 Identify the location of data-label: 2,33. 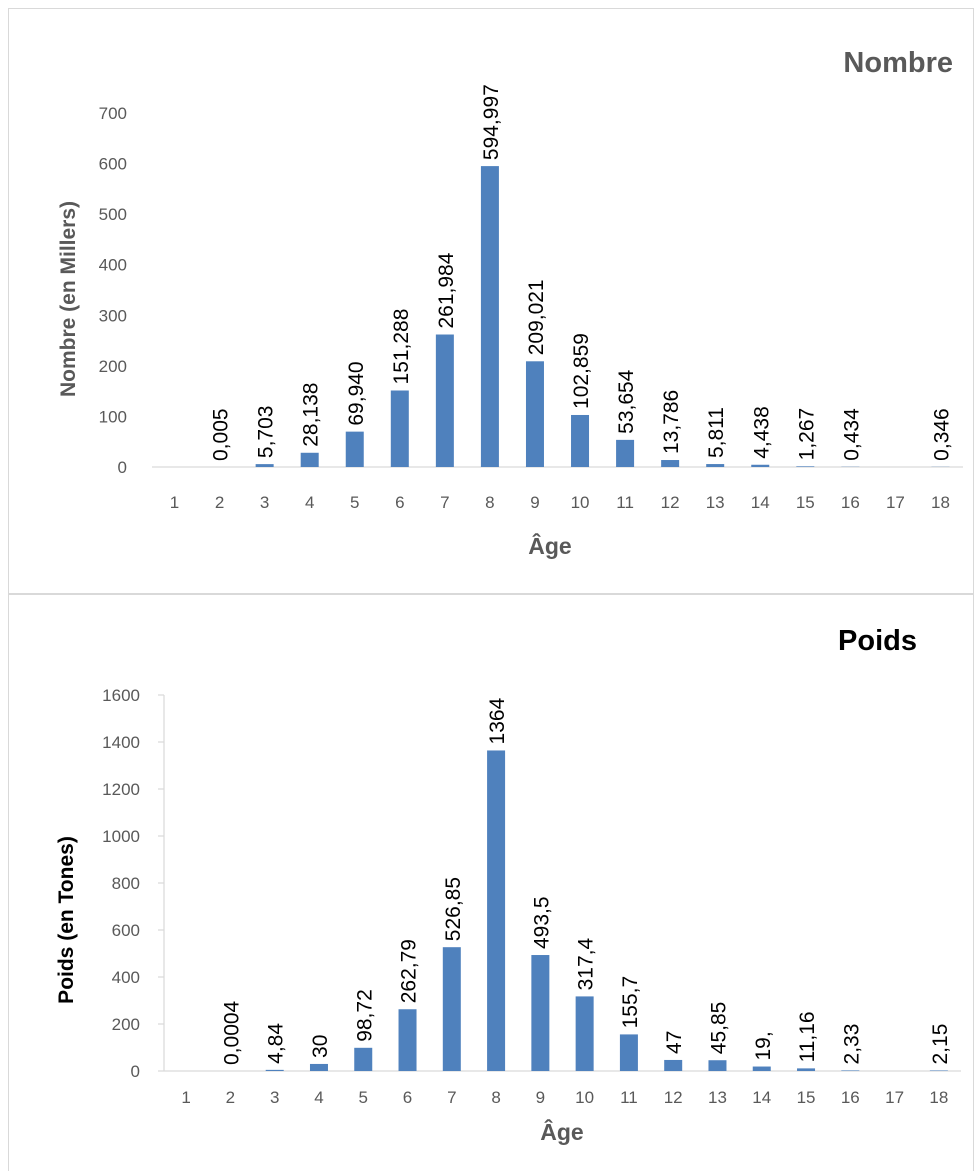
(851, 1044).